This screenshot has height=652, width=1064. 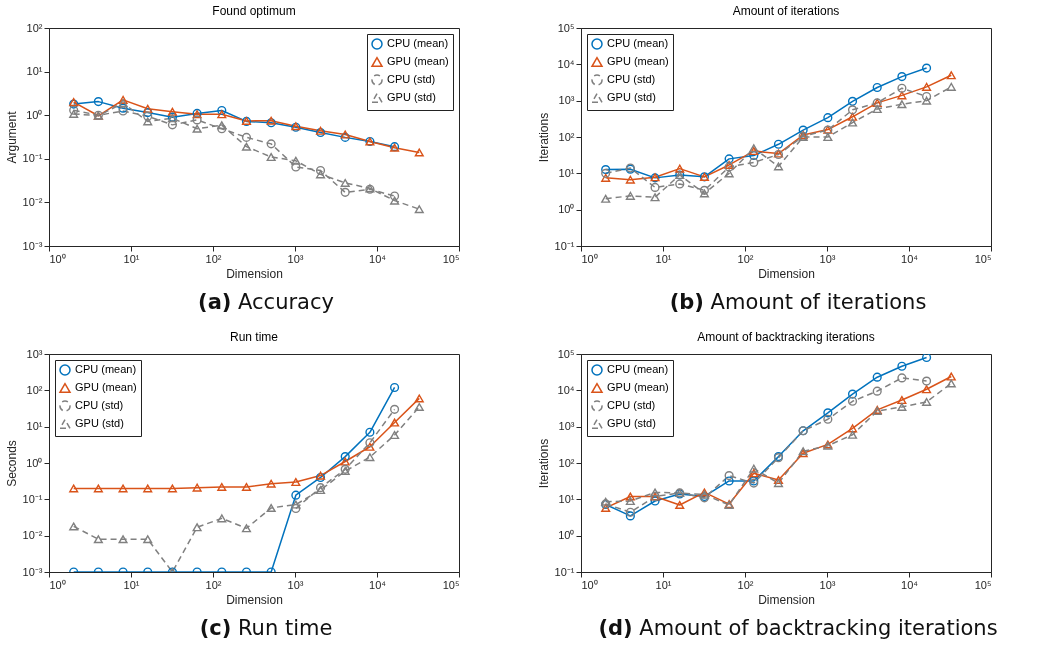 I want to click on text: (c) Run time, so click(x=266, y=628).